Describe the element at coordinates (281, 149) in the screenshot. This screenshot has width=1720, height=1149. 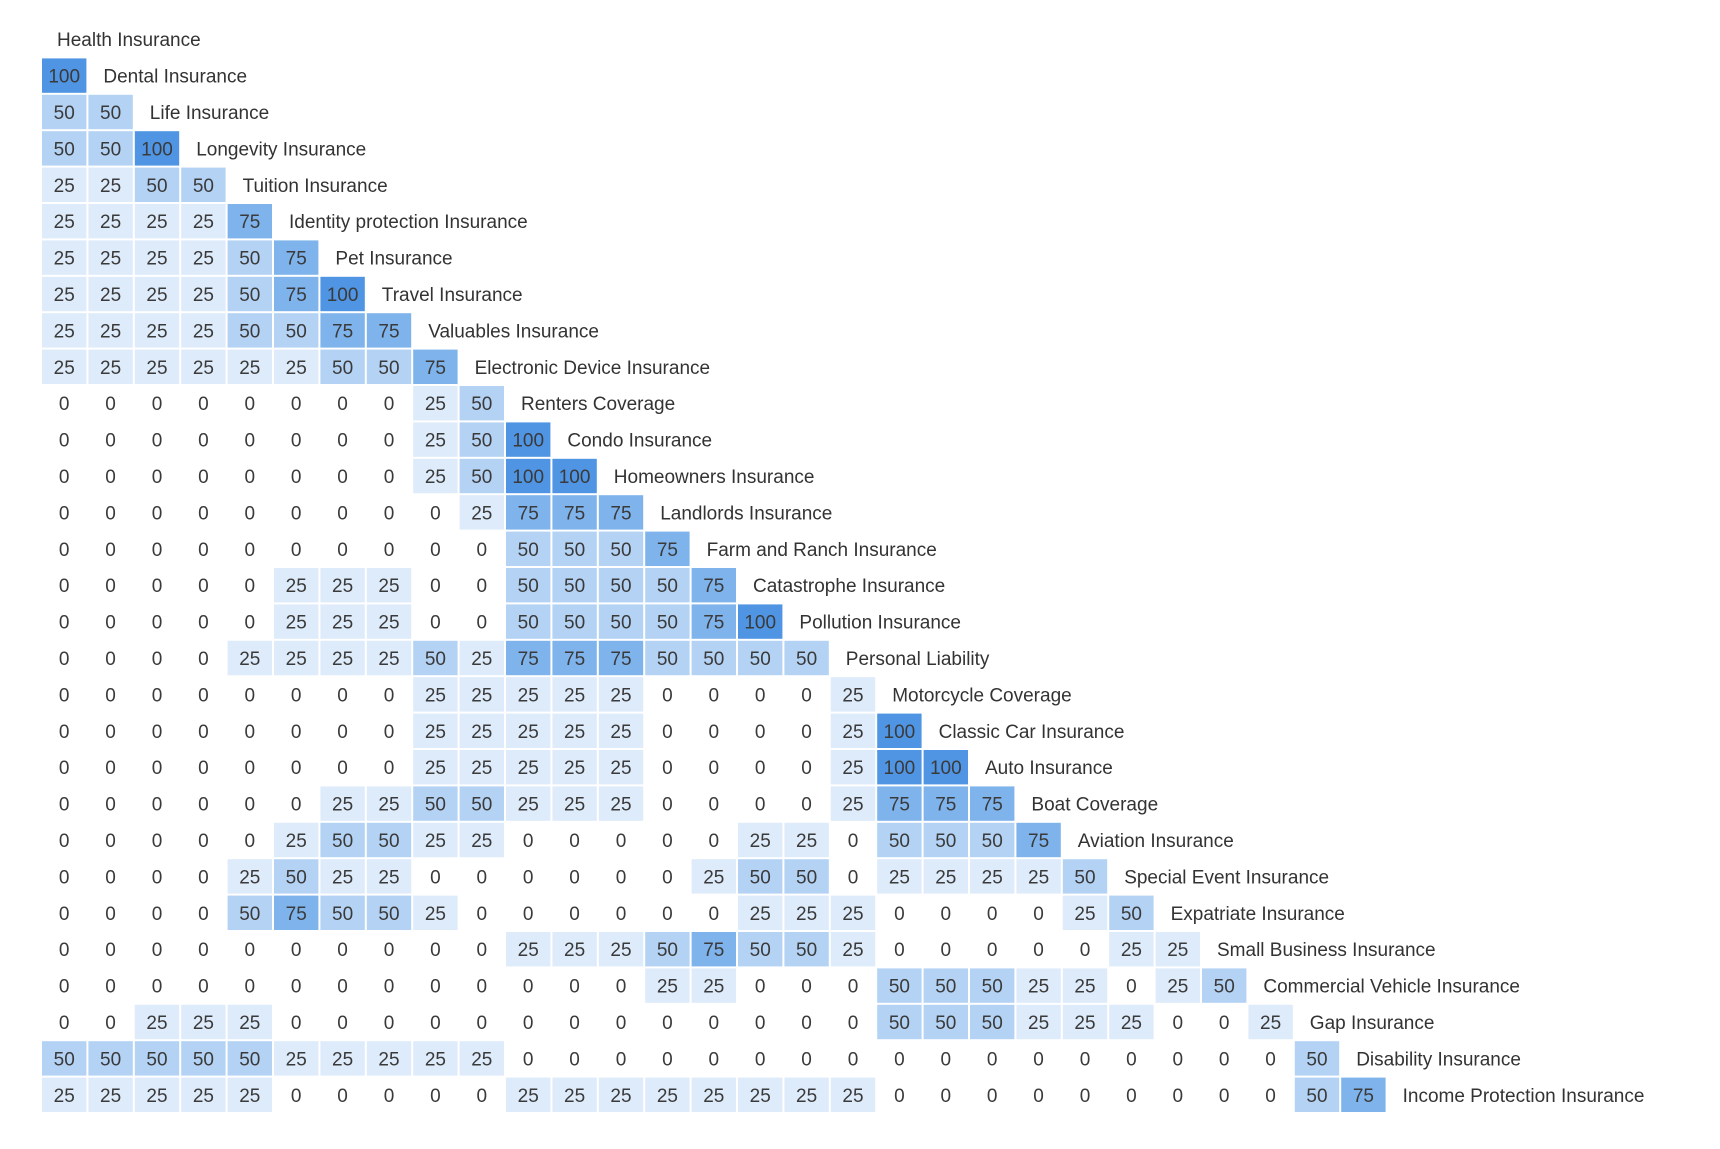
I see `row-label: Longevity Insurance` at that location.